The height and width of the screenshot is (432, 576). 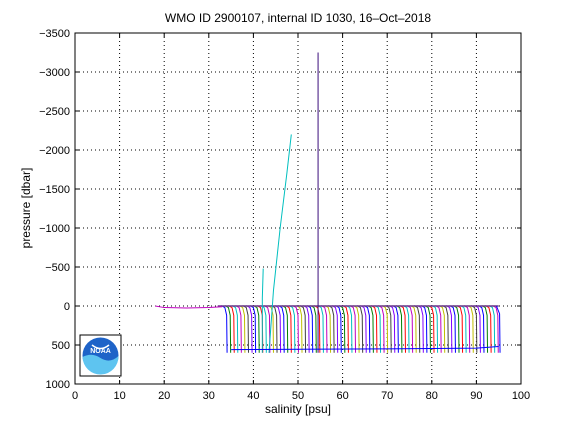 What do you see at coordinates (432, 396) in the screenshot?
I see `x-tick-label: 80` at bounding box center [432, 396].